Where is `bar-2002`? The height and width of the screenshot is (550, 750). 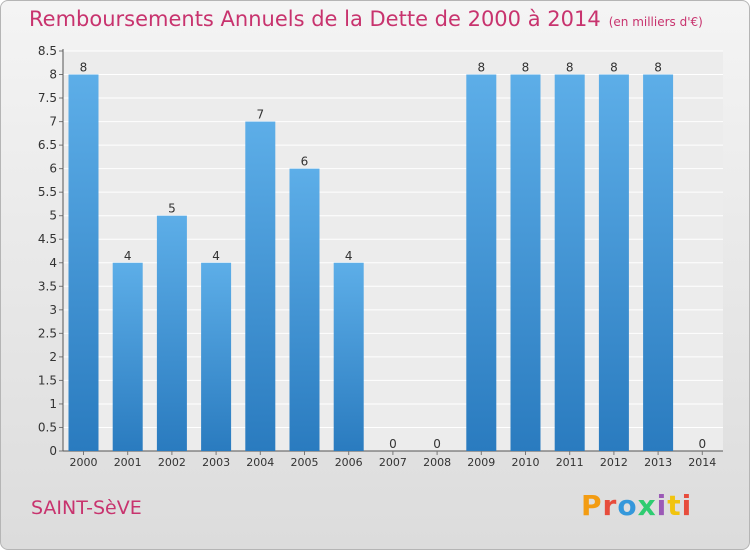
bar-2002 is located at coordinates (171, 333).